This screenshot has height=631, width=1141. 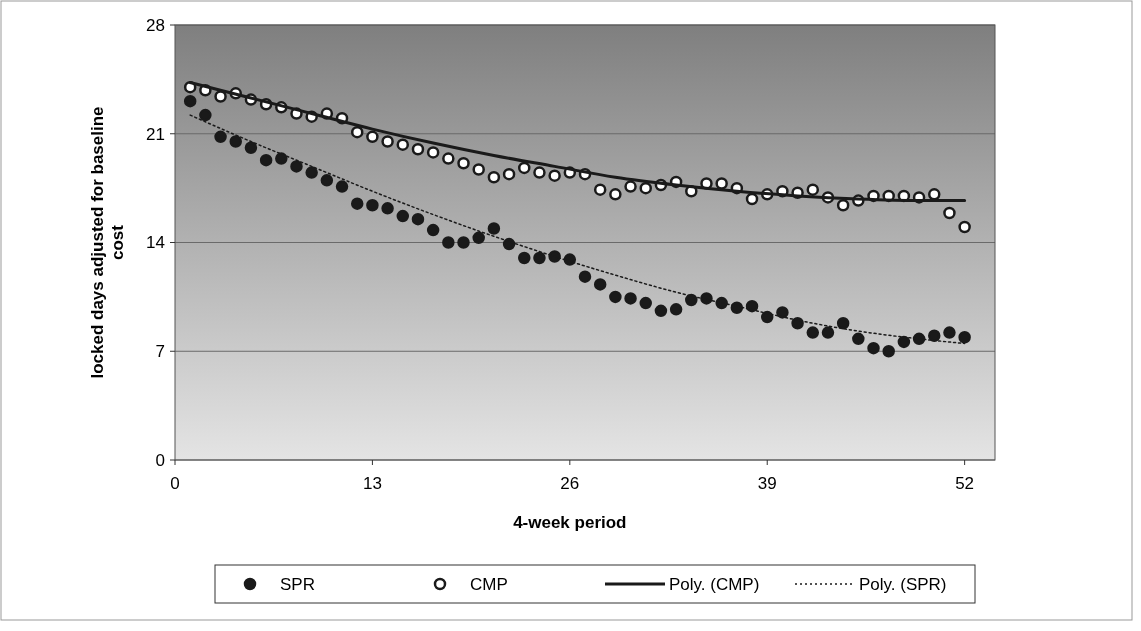 I want to click on x-tick-label: 0, so click(x=175, y=483).